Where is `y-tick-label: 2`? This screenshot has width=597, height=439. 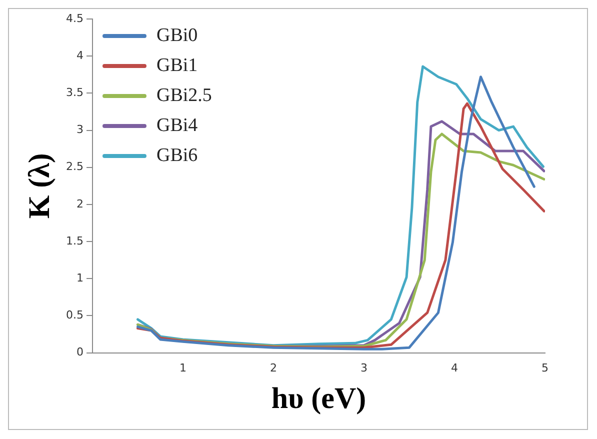
y-tick-label: 2 is located at coordinates (80, 203).